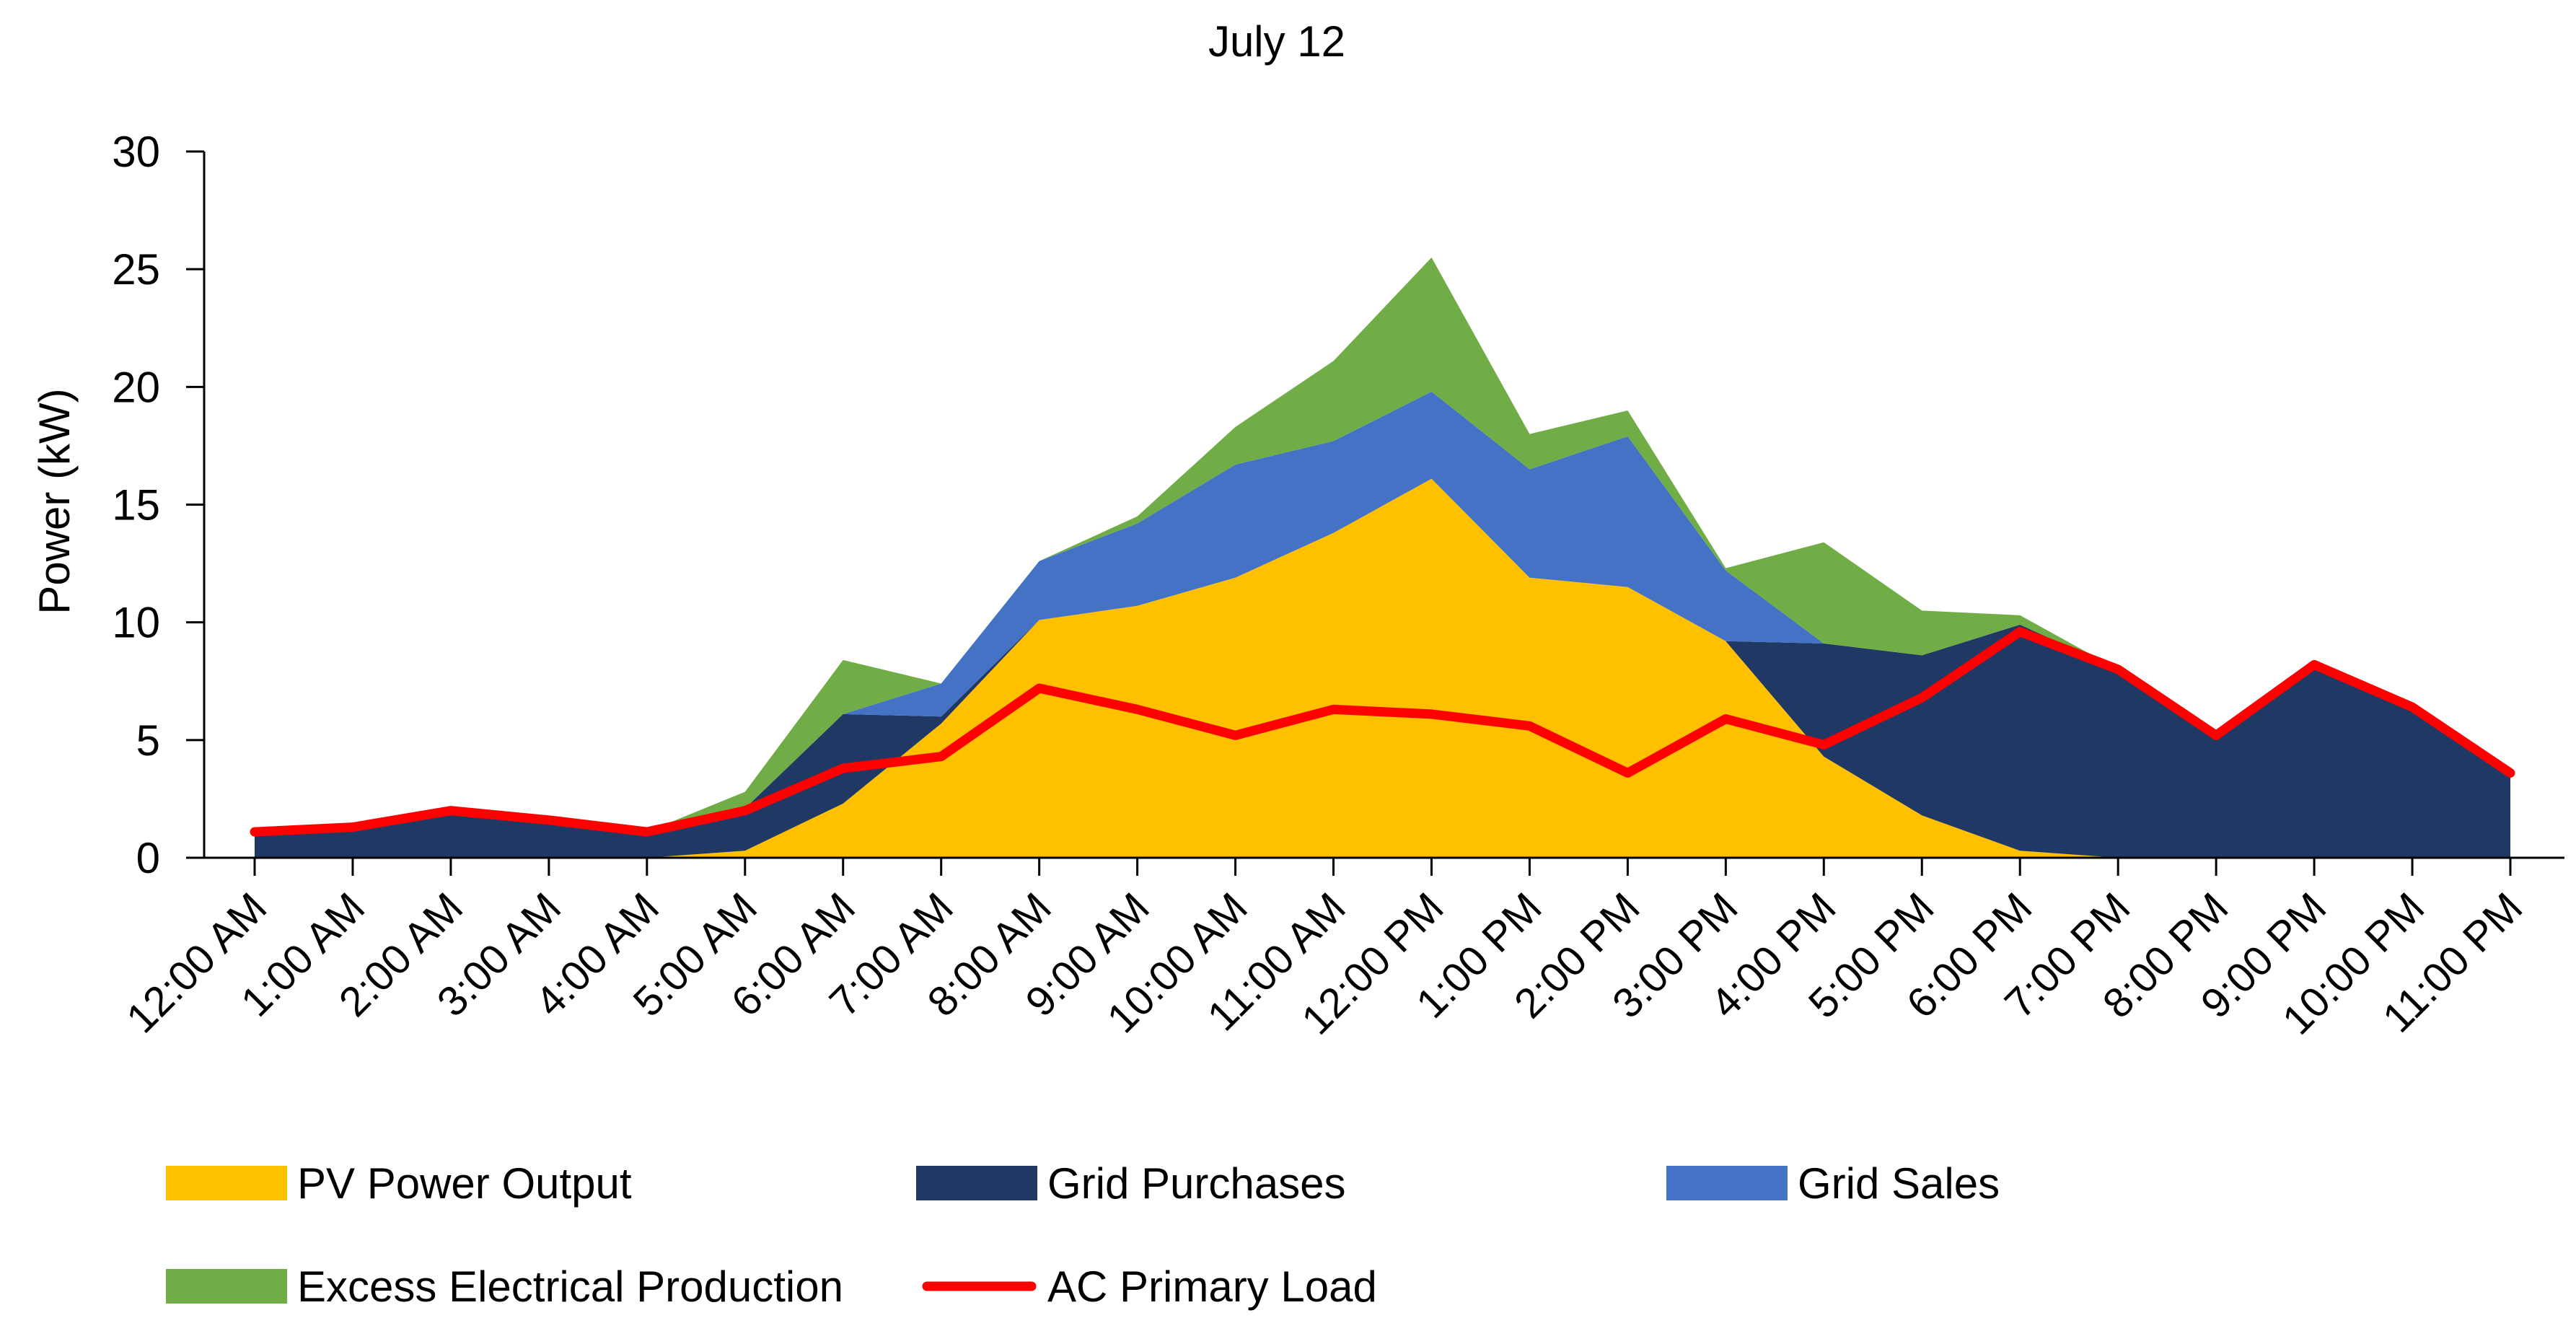 The image size is (2576, 1331). What do you see at coordinates (464, 1183) in the screenshot?
I see `legend-label-pv-power-output: PV Power Output` at bounding box center [464, 1183].